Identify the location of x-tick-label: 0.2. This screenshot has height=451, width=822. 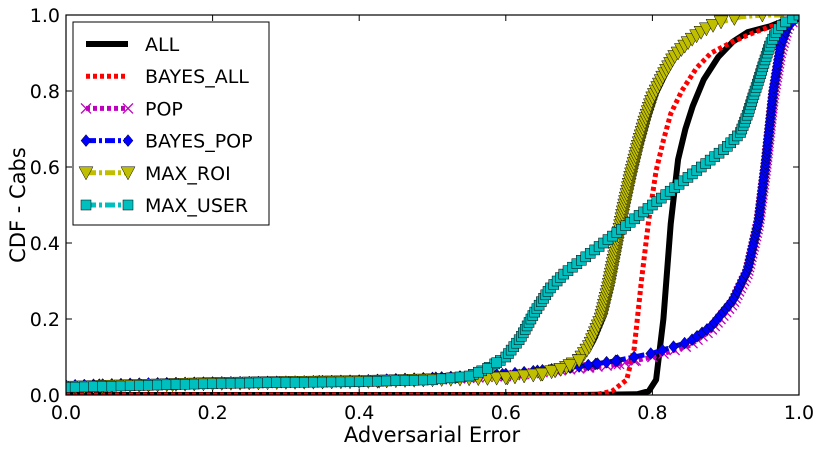
(212, 413).